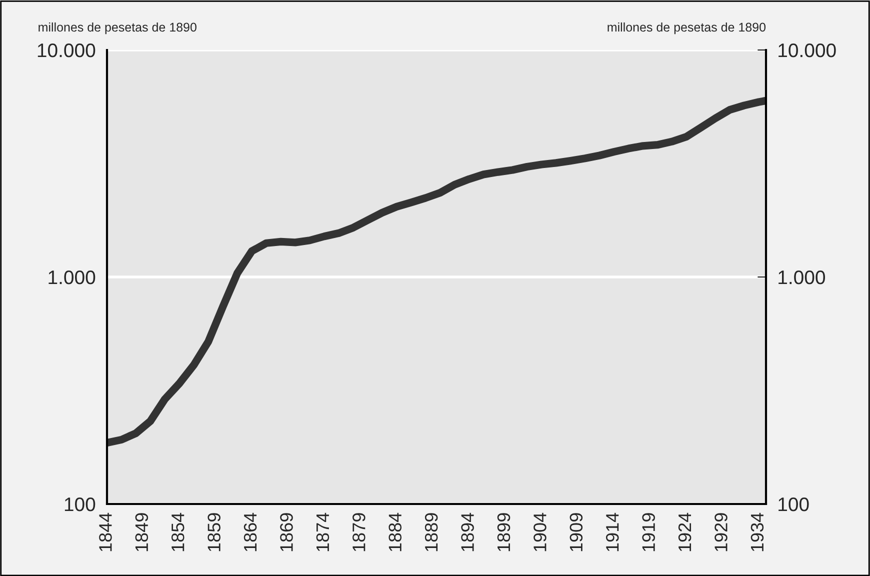 This screenshot has height=576, width=870. I want to click on x-tick-label: 1929, so click(721, 532).